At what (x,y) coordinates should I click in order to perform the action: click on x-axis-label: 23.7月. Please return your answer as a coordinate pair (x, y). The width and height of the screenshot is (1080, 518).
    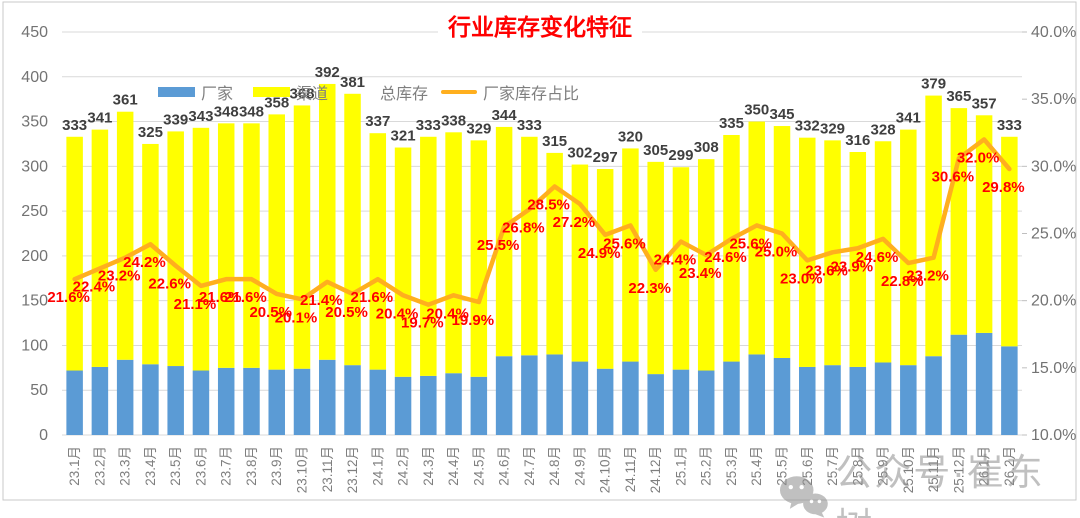
    Looking at the image, I should click on (226, 466).